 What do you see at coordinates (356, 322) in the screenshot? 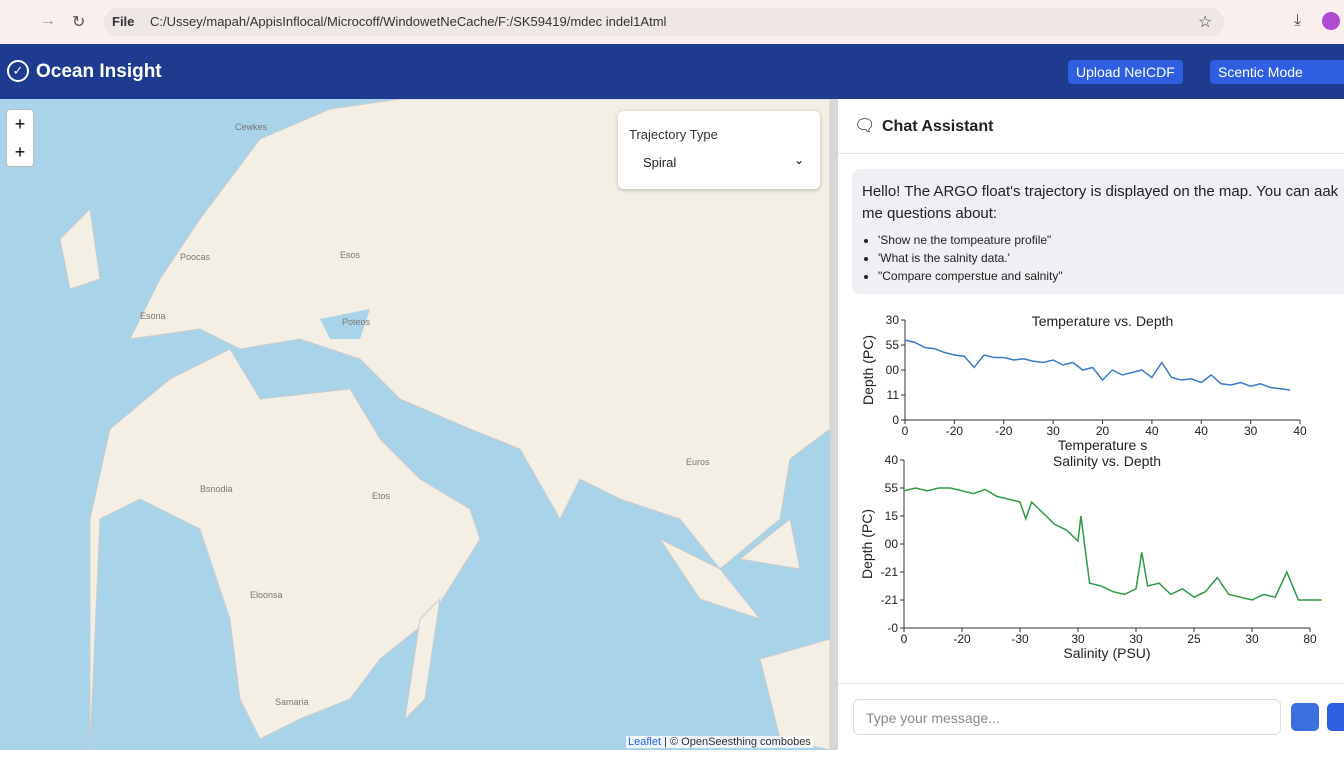
I see `map-label: Poteos` at bounding box center [356, 322].